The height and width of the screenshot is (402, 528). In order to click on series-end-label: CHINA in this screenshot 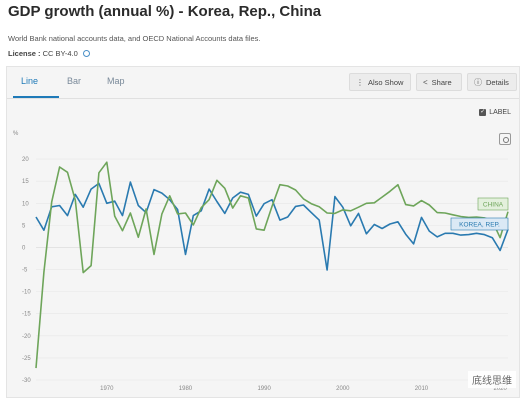, I will do `click(493, 205)`.